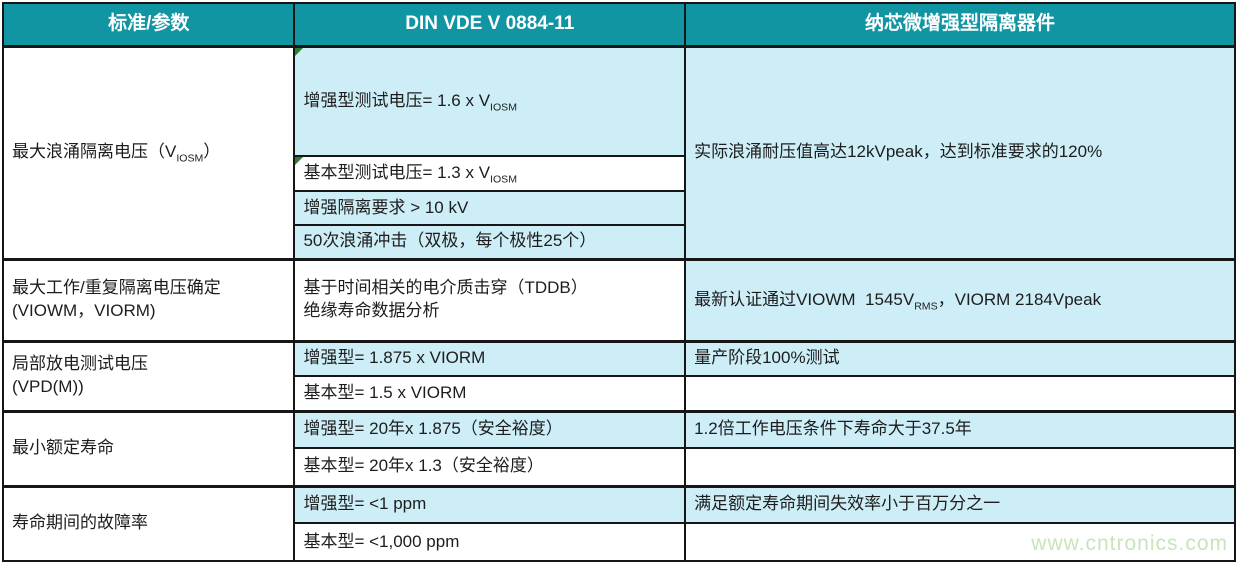  Describe the element at coordinates (490, 467) in the screenshot. I see `cell-min-lifetime-din-basic: 基本型= 20年x 1.3（安全裕度）` at that location.